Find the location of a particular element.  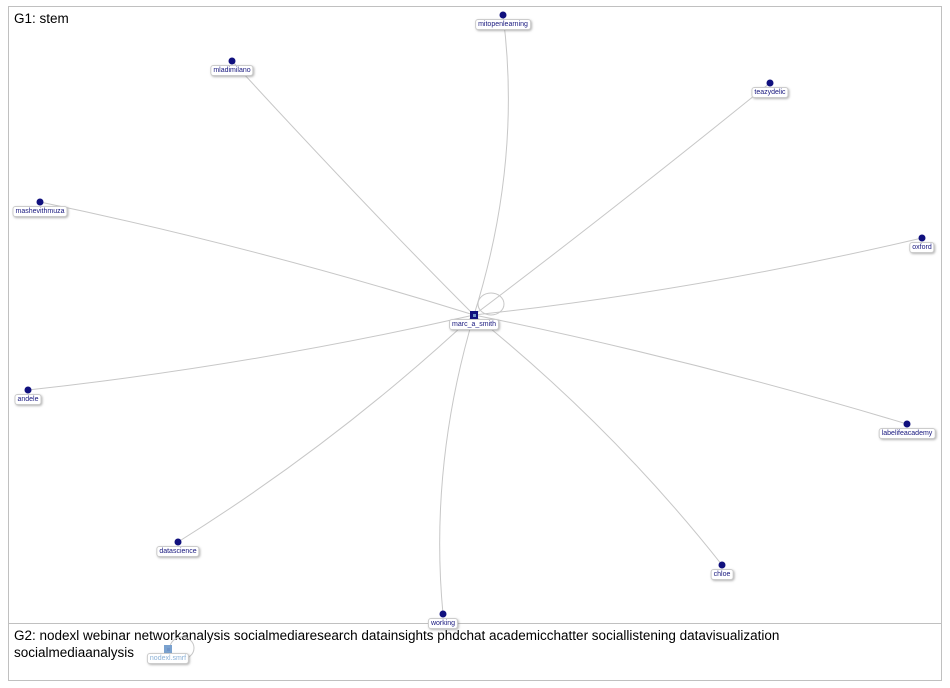

vertex-label-marc_a_smith: marc_a_smith is located at coordinates (474, 324).